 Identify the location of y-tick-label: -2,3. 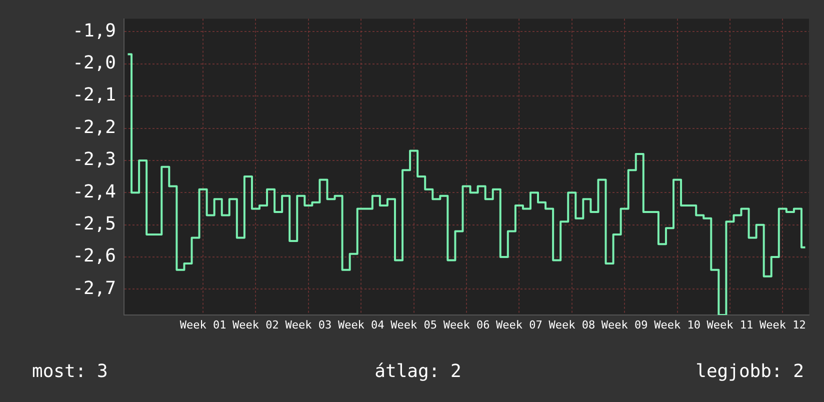
(94, 159).